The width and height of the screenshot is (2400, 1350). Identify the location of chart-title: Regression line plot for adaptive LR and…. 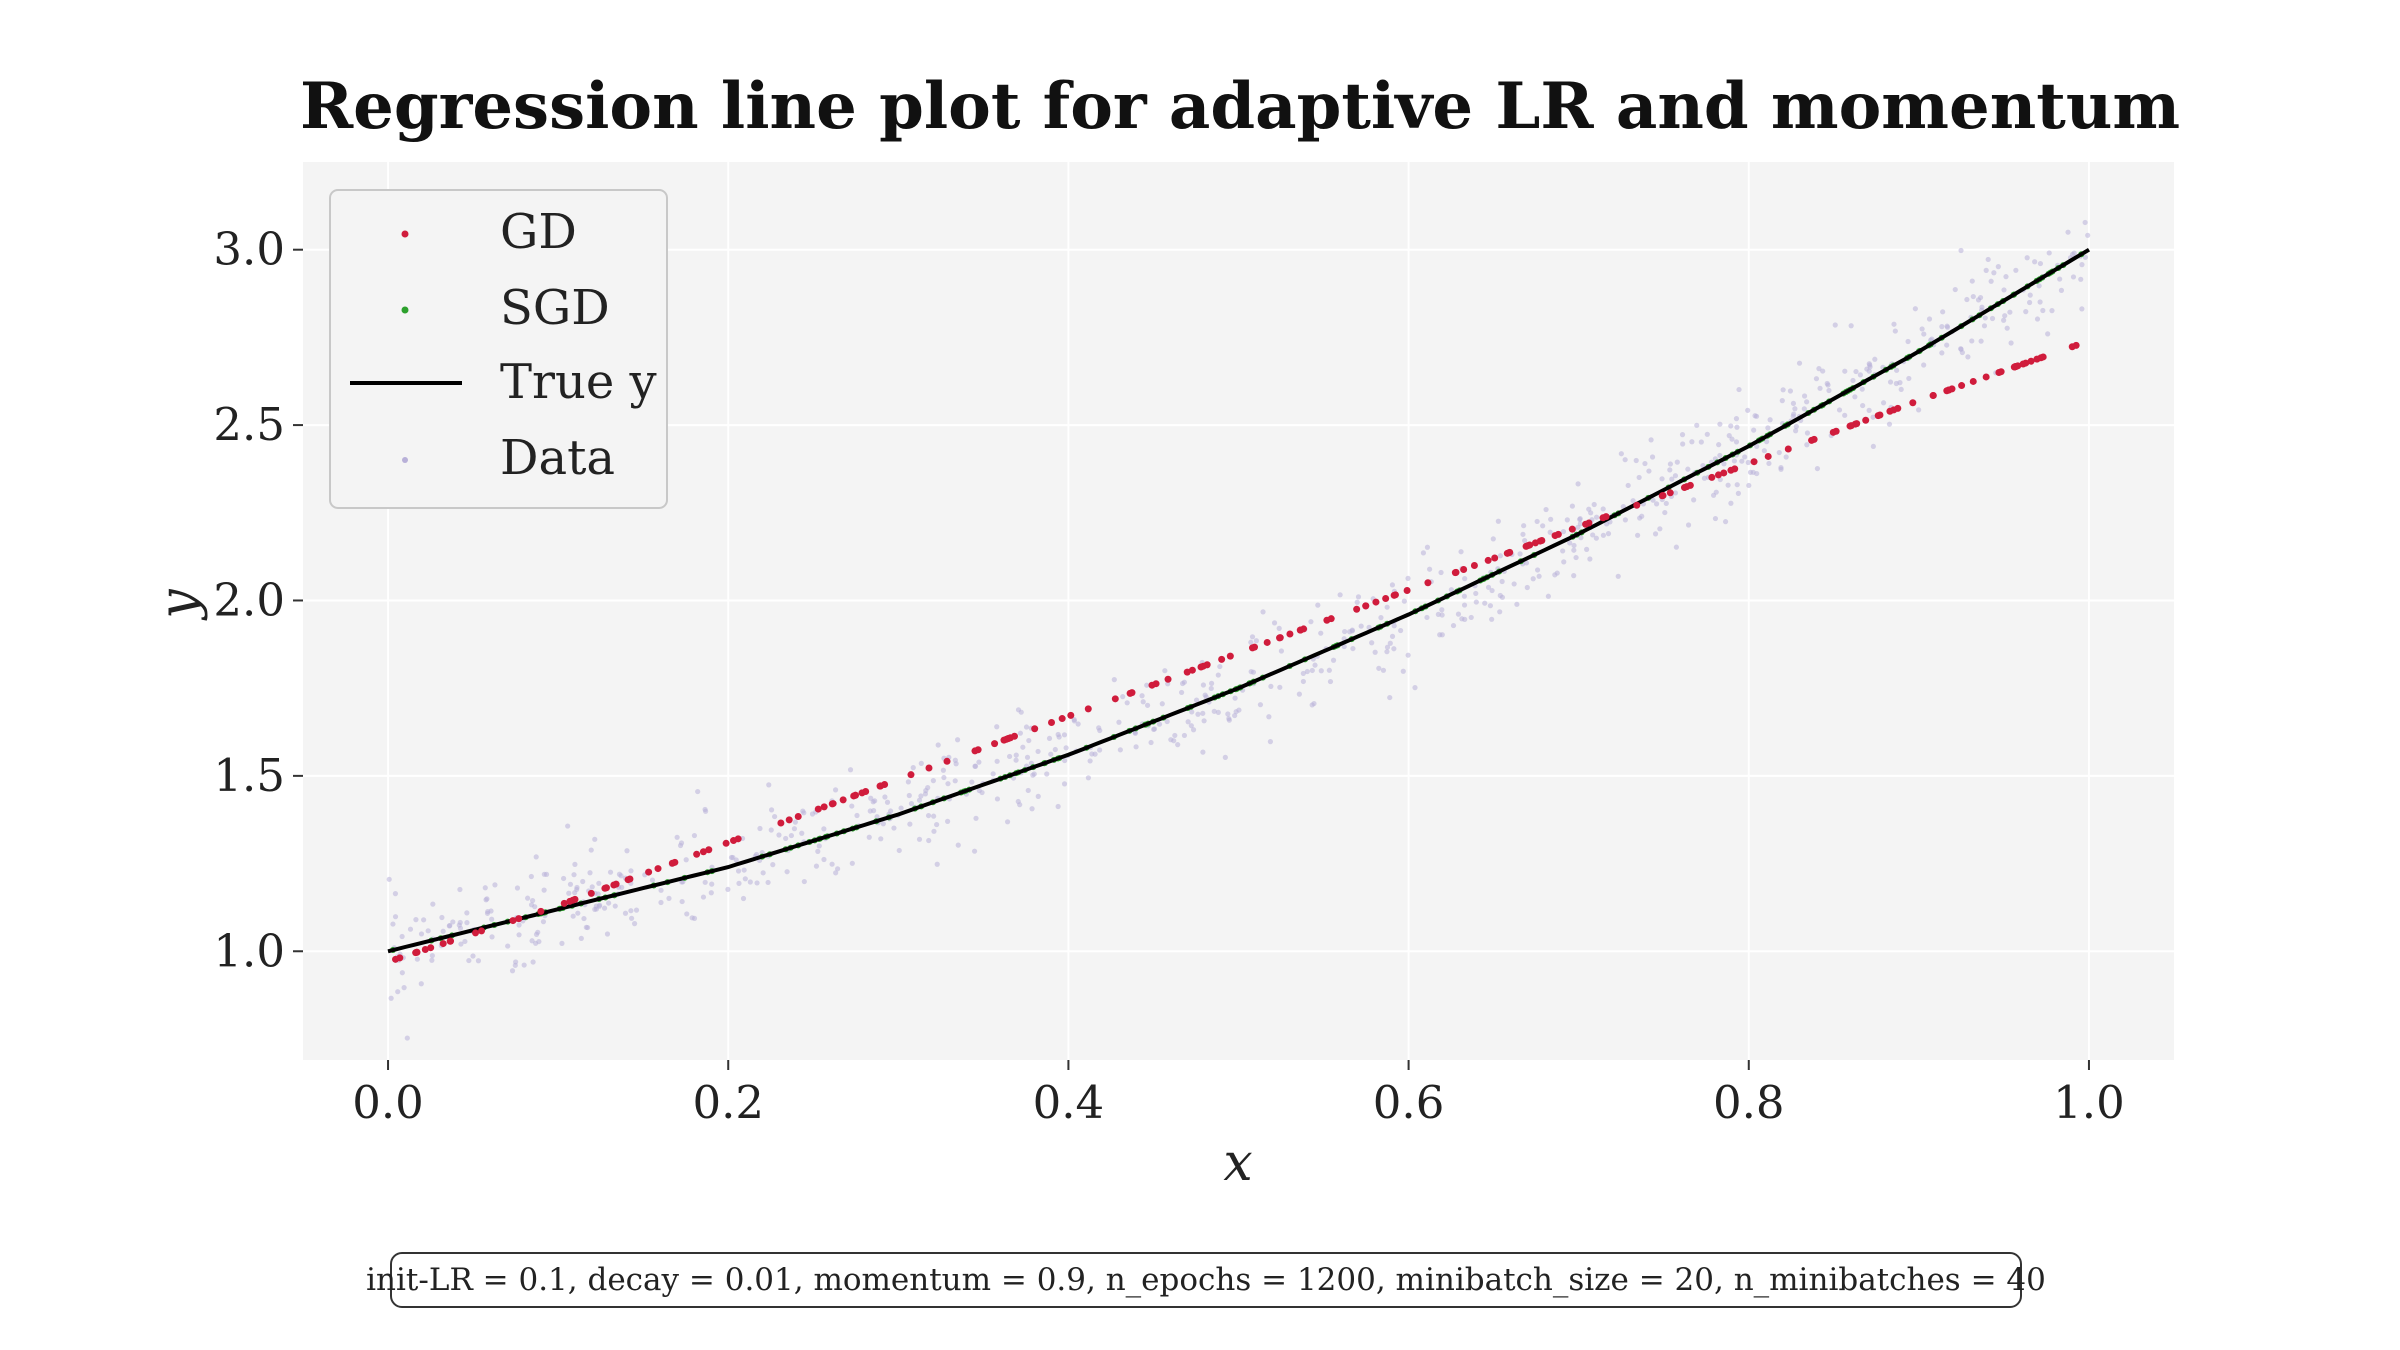
(1240, 106).